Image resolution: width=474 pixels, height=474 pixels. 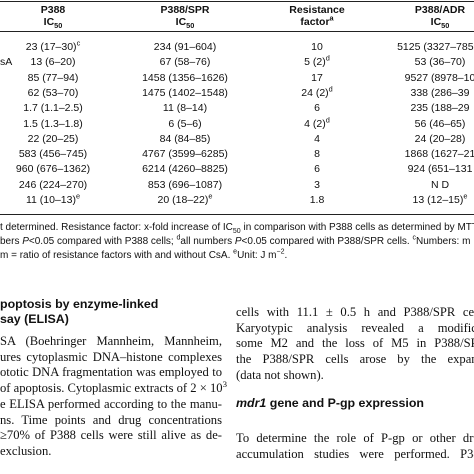 What do you see at coordinates (185, 93) in the screenshot?
I see `table-cell: 1475 (1402–1548)` at bounding box center [185, 93].